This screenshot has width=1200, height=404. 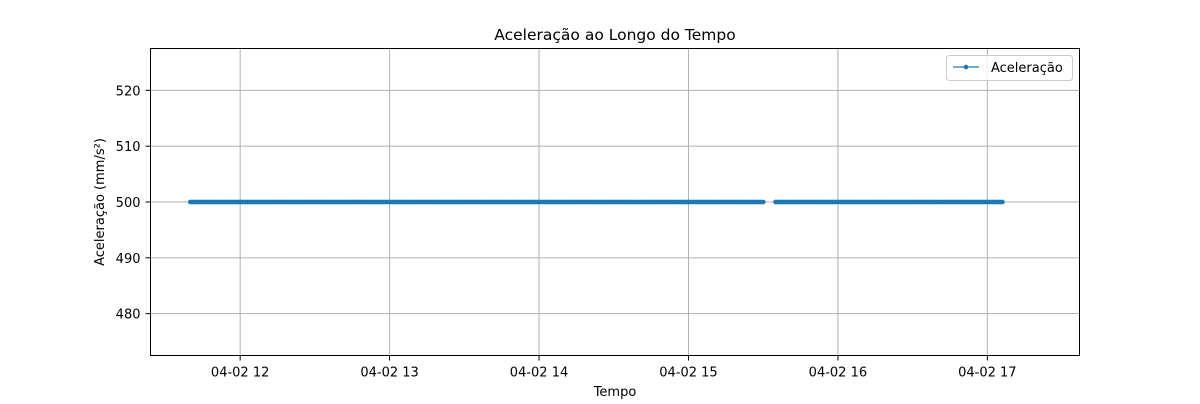 I want to click on y-tick-label: 520, so click(x=128, y=91).